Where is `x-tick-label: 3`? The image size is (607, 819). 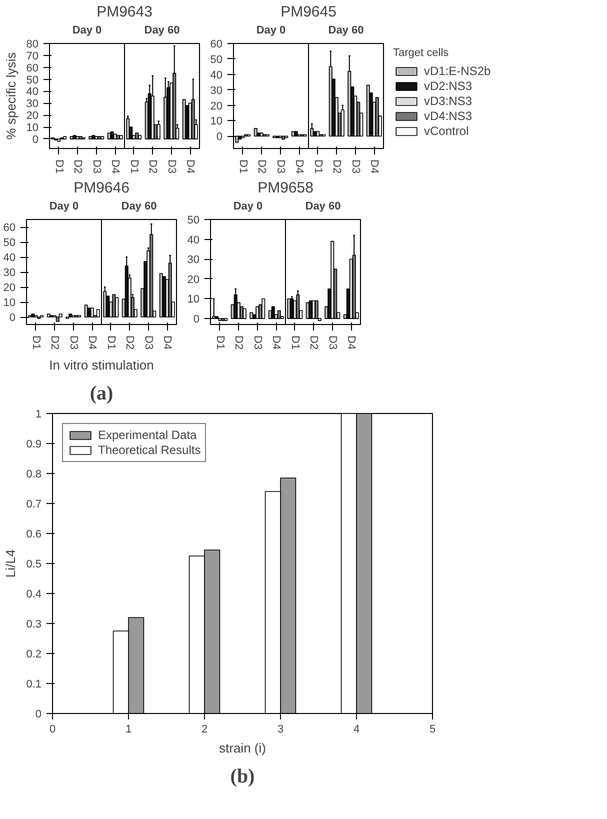 x-tick-label: 3 is located at coordinates (280, 730).